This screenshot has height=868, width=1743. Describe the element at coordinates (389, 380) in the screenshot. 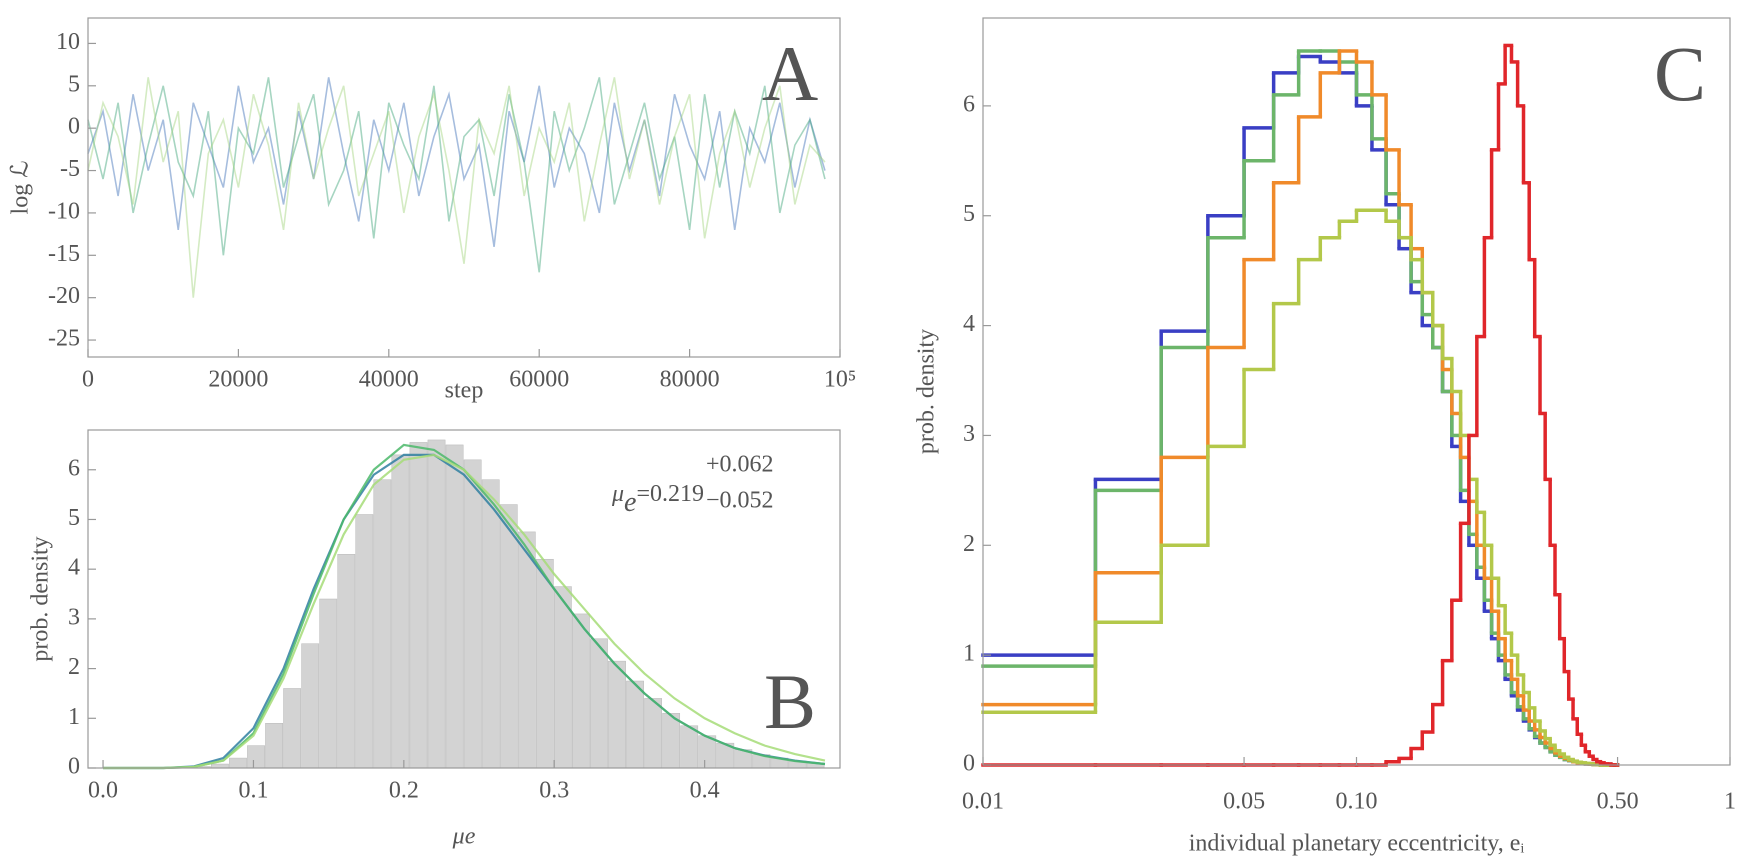

I see `x-tick-label: 40000` at that location.